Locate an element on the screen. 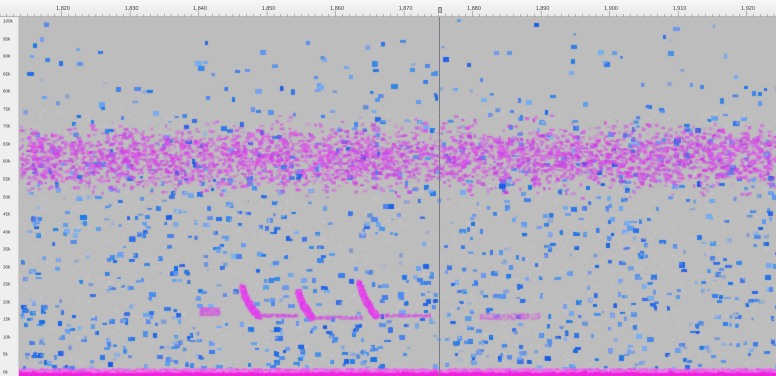  frequency-axis-label: 15k is located at coordinates (7, 319).